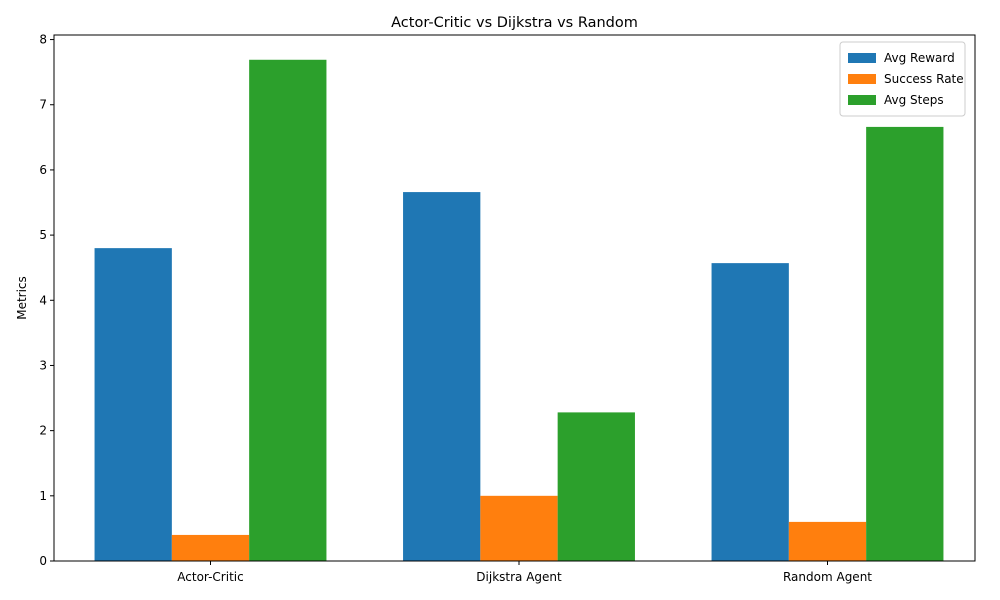 The width and height of the screenshot is (1000, 600). What do you see at coordinates (43, 300) in the screenshot?
I see `y-tick-label: 4` at bounding box center [43, 300].